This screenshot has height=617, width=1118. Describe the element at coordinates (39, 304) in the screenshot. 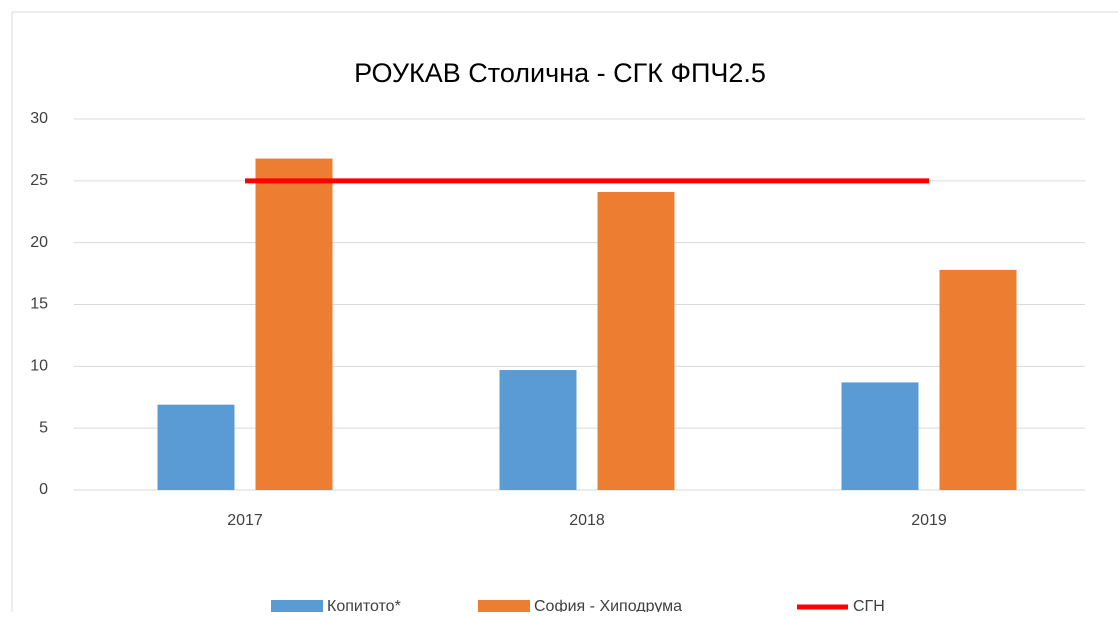

I see `y-tick-label: 15` at that location.